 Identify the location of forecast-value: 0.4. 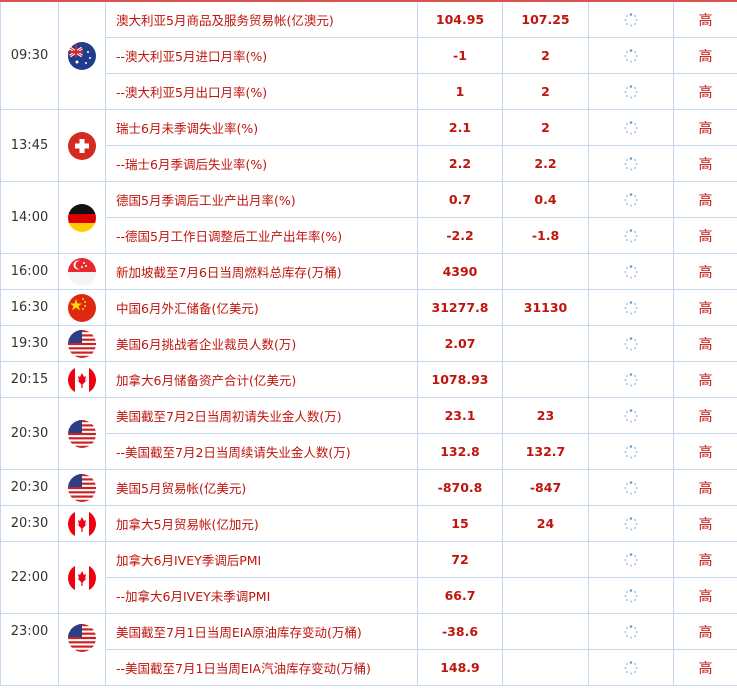
(545, 199).